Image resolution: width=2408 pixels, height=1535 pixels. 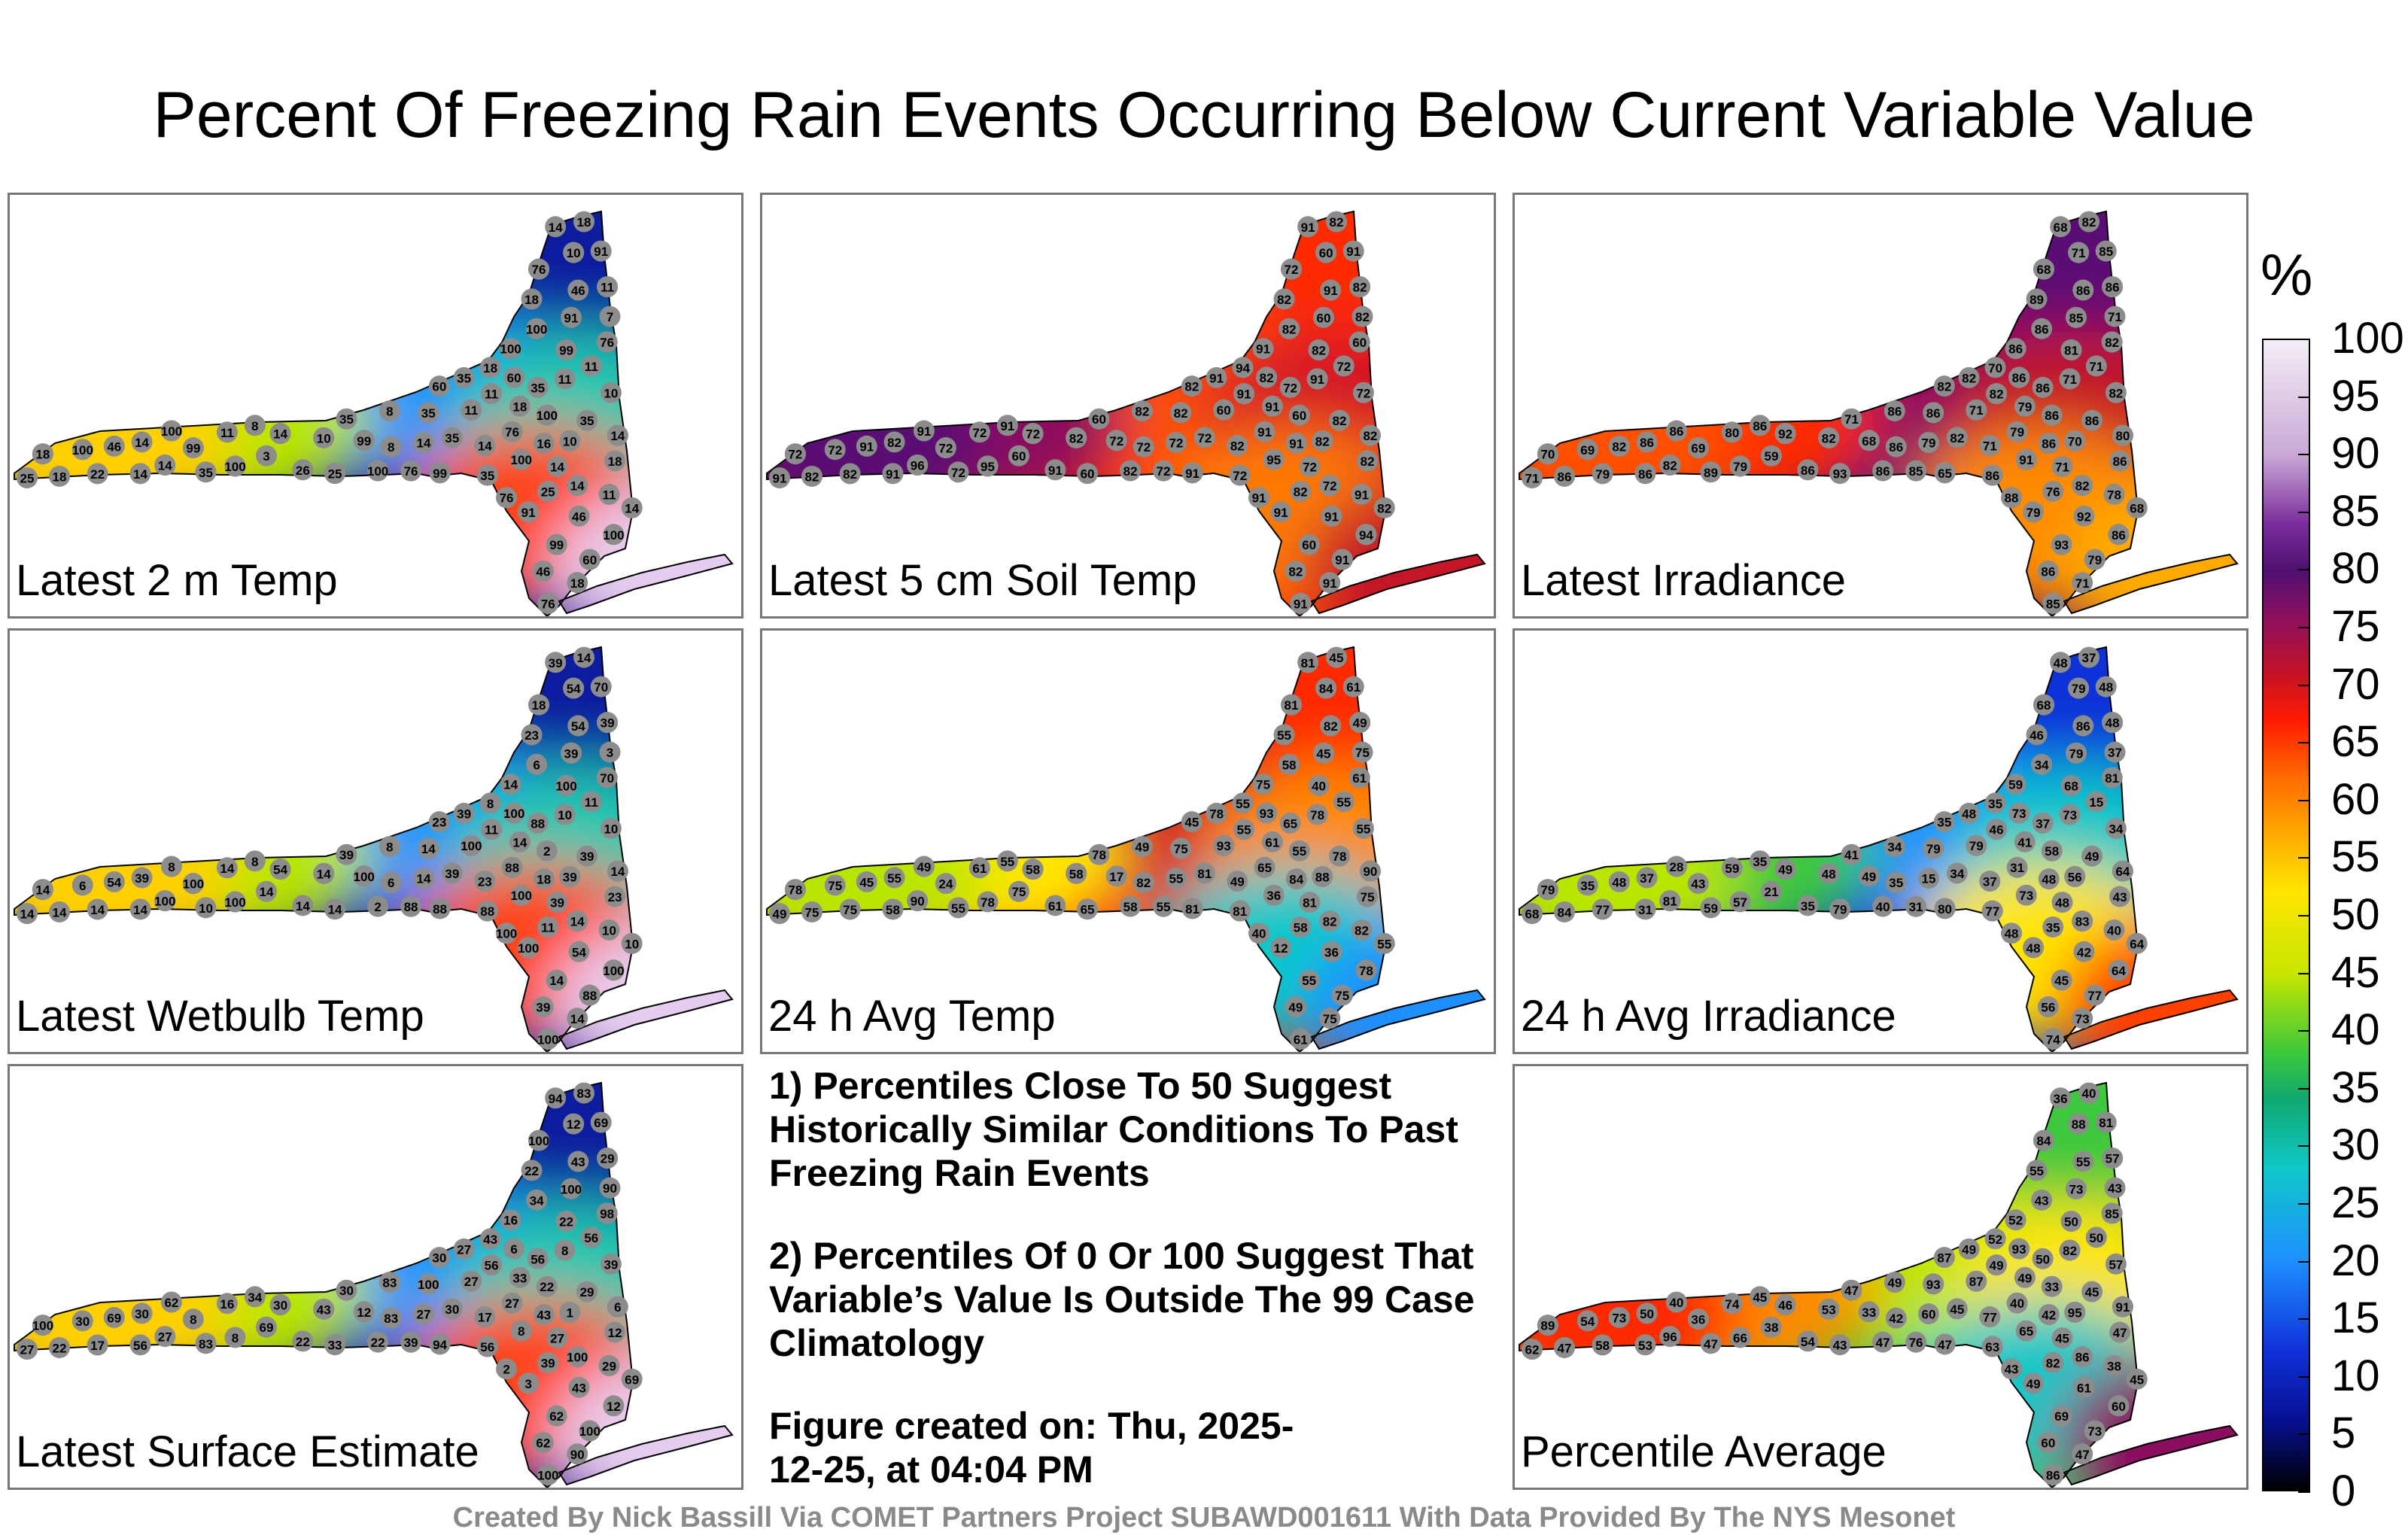 What do you see at coordinates (1181, 849) in the screenshot?
I see `station-value: 75` at bounding box center [1181, 849].